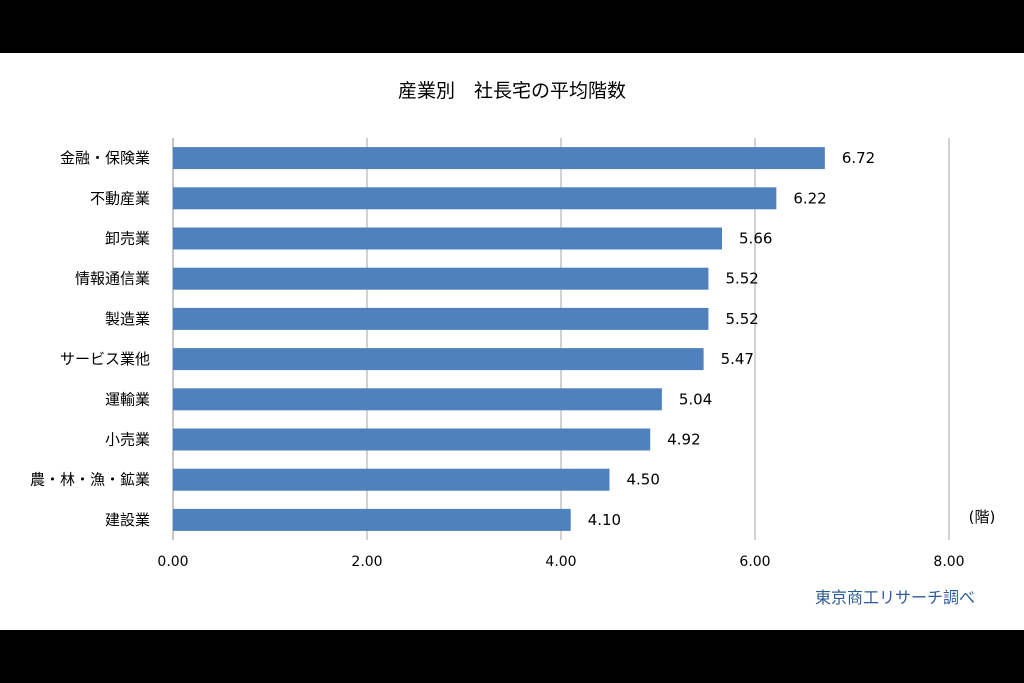 This screenshot has width=1024, height=683. What do you see at coordinates (560, 562) in the screenshot?
I see `x-tick-label: 4.00` at bounding box center [560, 562].